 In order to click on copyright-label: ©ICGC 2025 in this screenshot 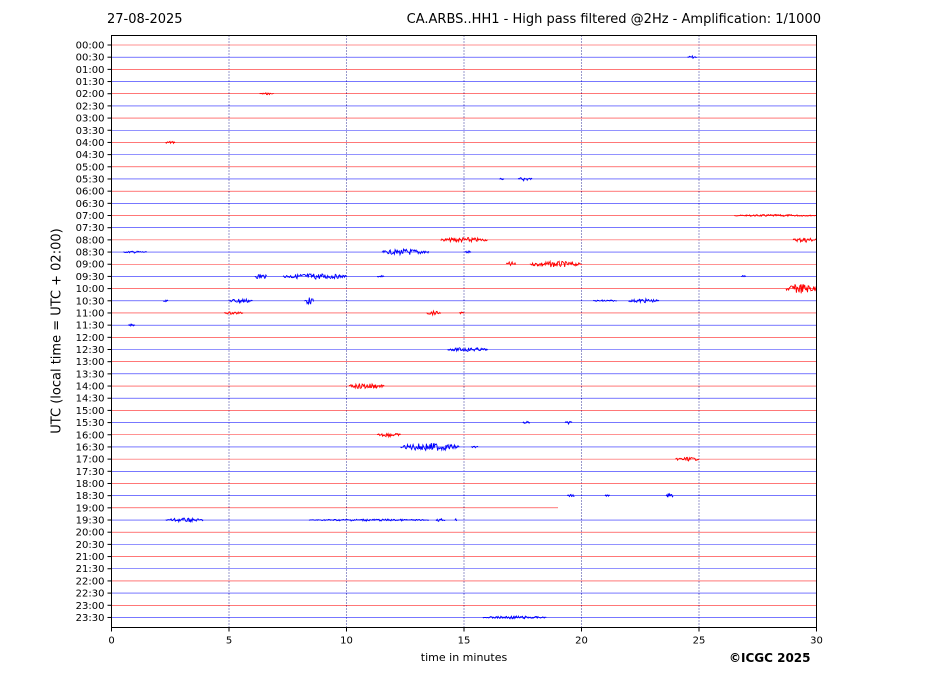, I will do `click(770, 658)`.